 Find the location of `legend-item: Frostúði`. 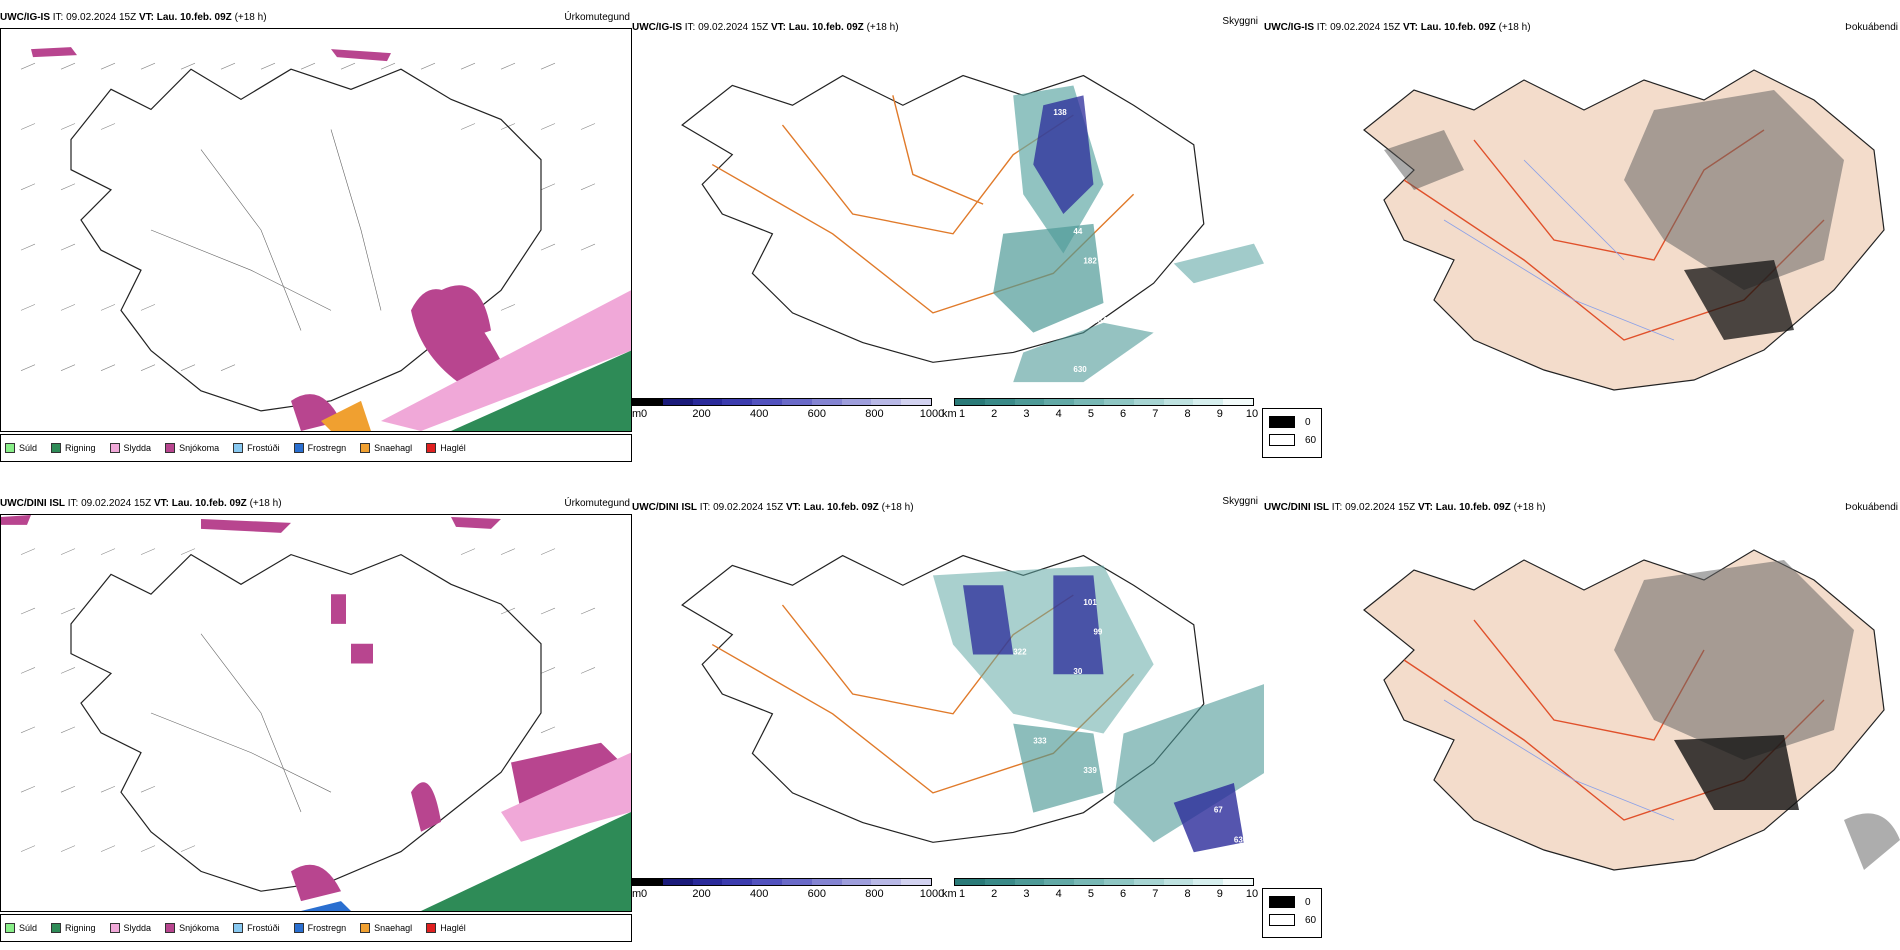

legend-item: Frostúði is located at coordinates (256, 448).